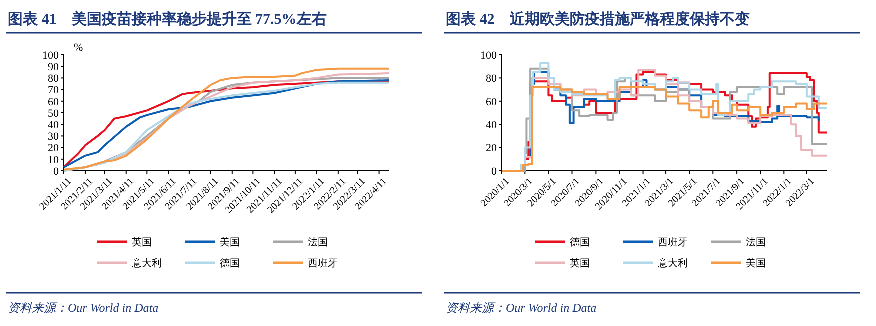 This screenshot has width=876, height=326. Describe the element at coordinates (54, 137) in the screenshot. I see `y-tick-label: 30` at that location.